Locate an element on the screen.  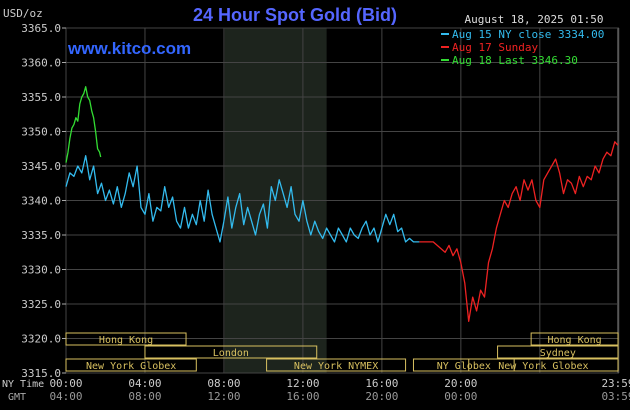
x-tick-label-gmt: 08:00 is located at coordinates (144, 396).